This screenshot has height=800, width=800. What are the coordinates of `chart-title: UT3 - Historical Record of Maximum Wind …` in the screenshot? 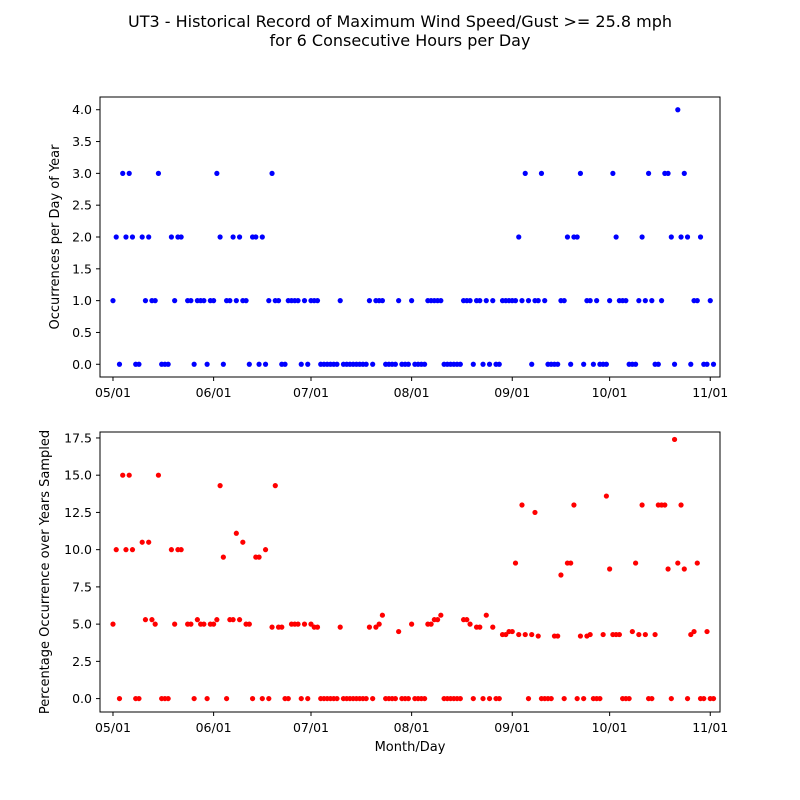 It's located at (400, 31).